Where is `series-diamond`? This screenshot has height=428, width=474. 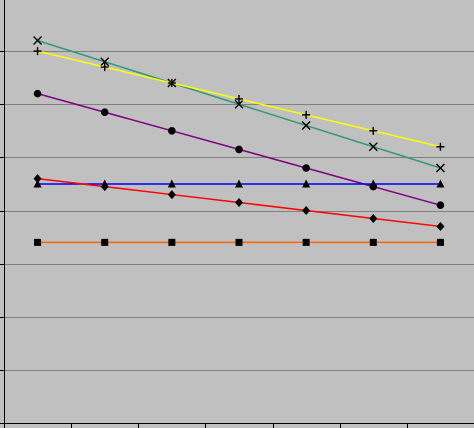
series-diamond is located at coordinates (239, 202).